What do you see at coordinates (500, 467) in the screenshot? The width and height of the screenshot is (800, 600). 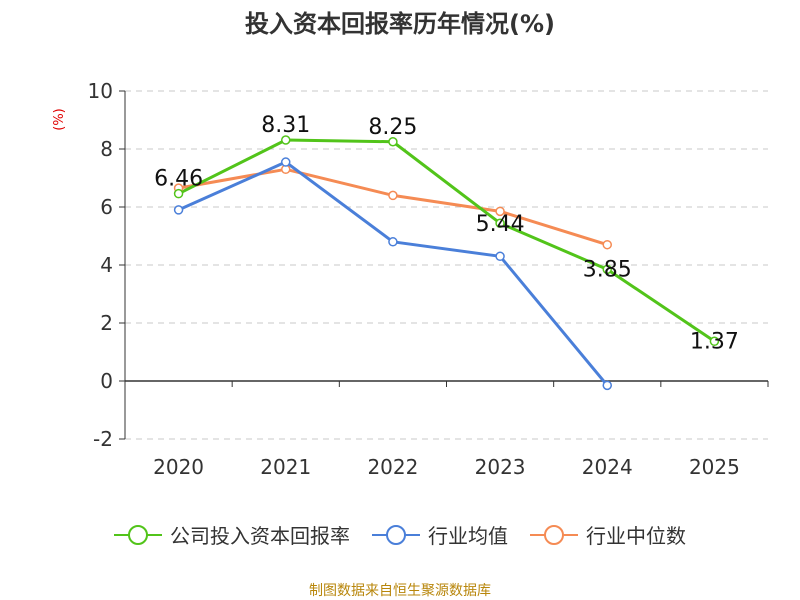 I see `x-tick-label: 2023` at bounding box center [500, 467].